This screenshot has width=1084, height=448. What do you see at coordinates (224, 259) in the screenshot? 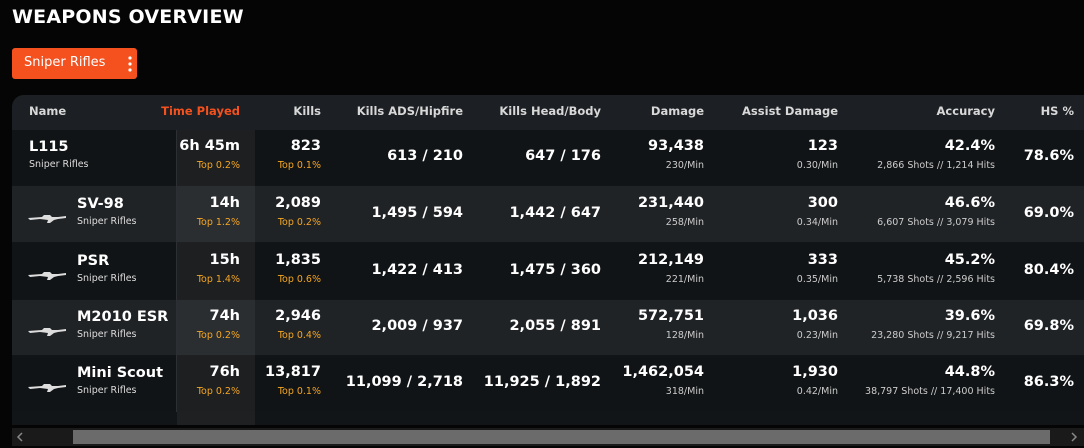
I see `cell-value: 15h` at bounding box center [224, 259].